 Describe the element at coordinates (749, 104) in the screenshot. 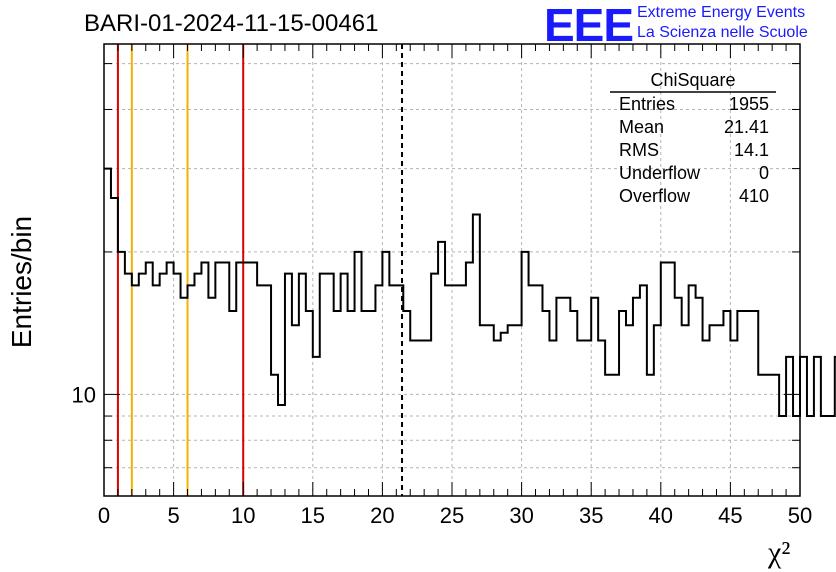

I see `stats-row-value: 1955` at that location.